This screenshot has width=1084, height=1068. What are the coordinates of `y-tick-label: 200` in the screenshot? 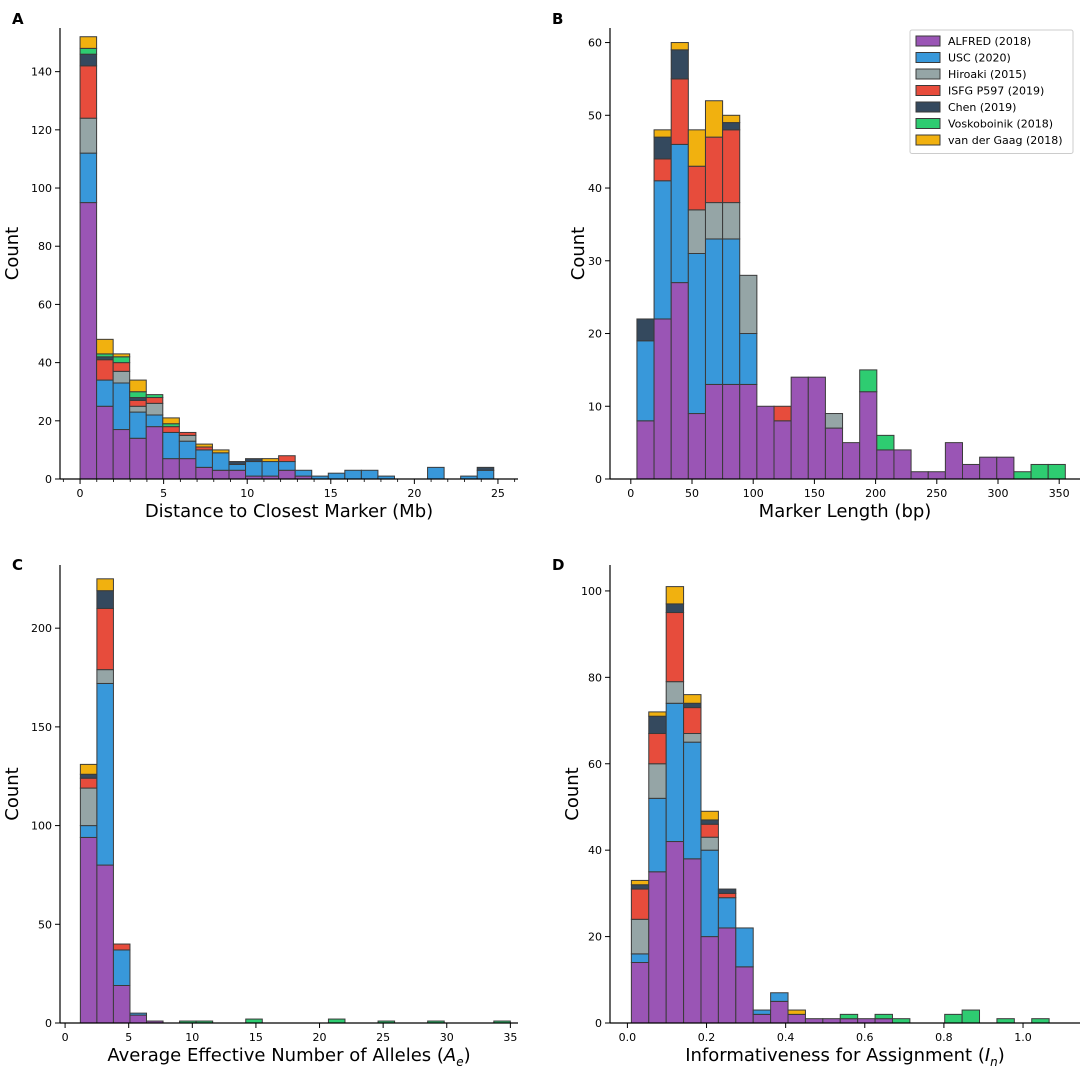 It's located at (41, 628).